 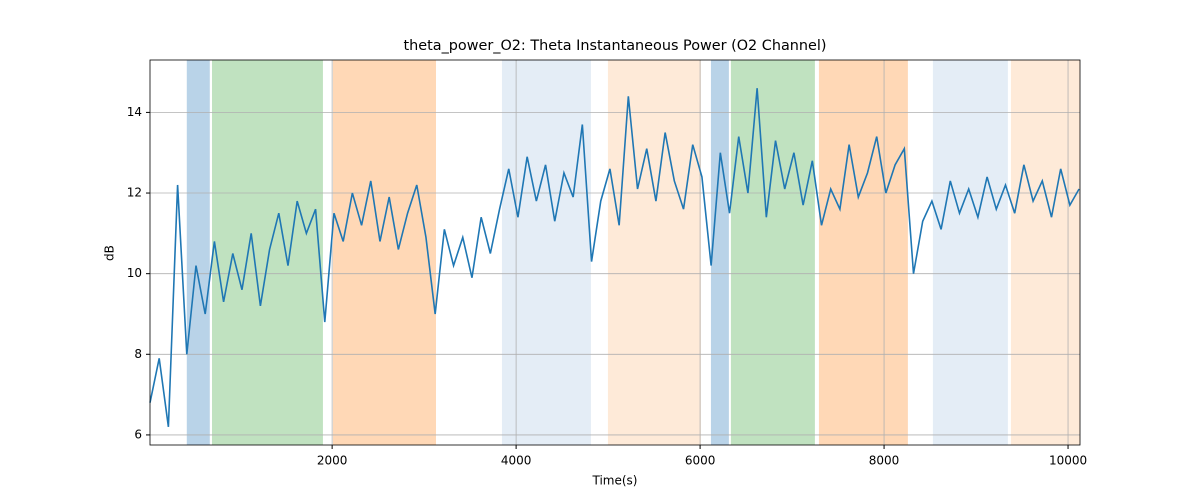 What do you see at coordinates (884, 461) in the screenshot?
I see `x-tick-label: 8000` at bounding box center [884, 461].